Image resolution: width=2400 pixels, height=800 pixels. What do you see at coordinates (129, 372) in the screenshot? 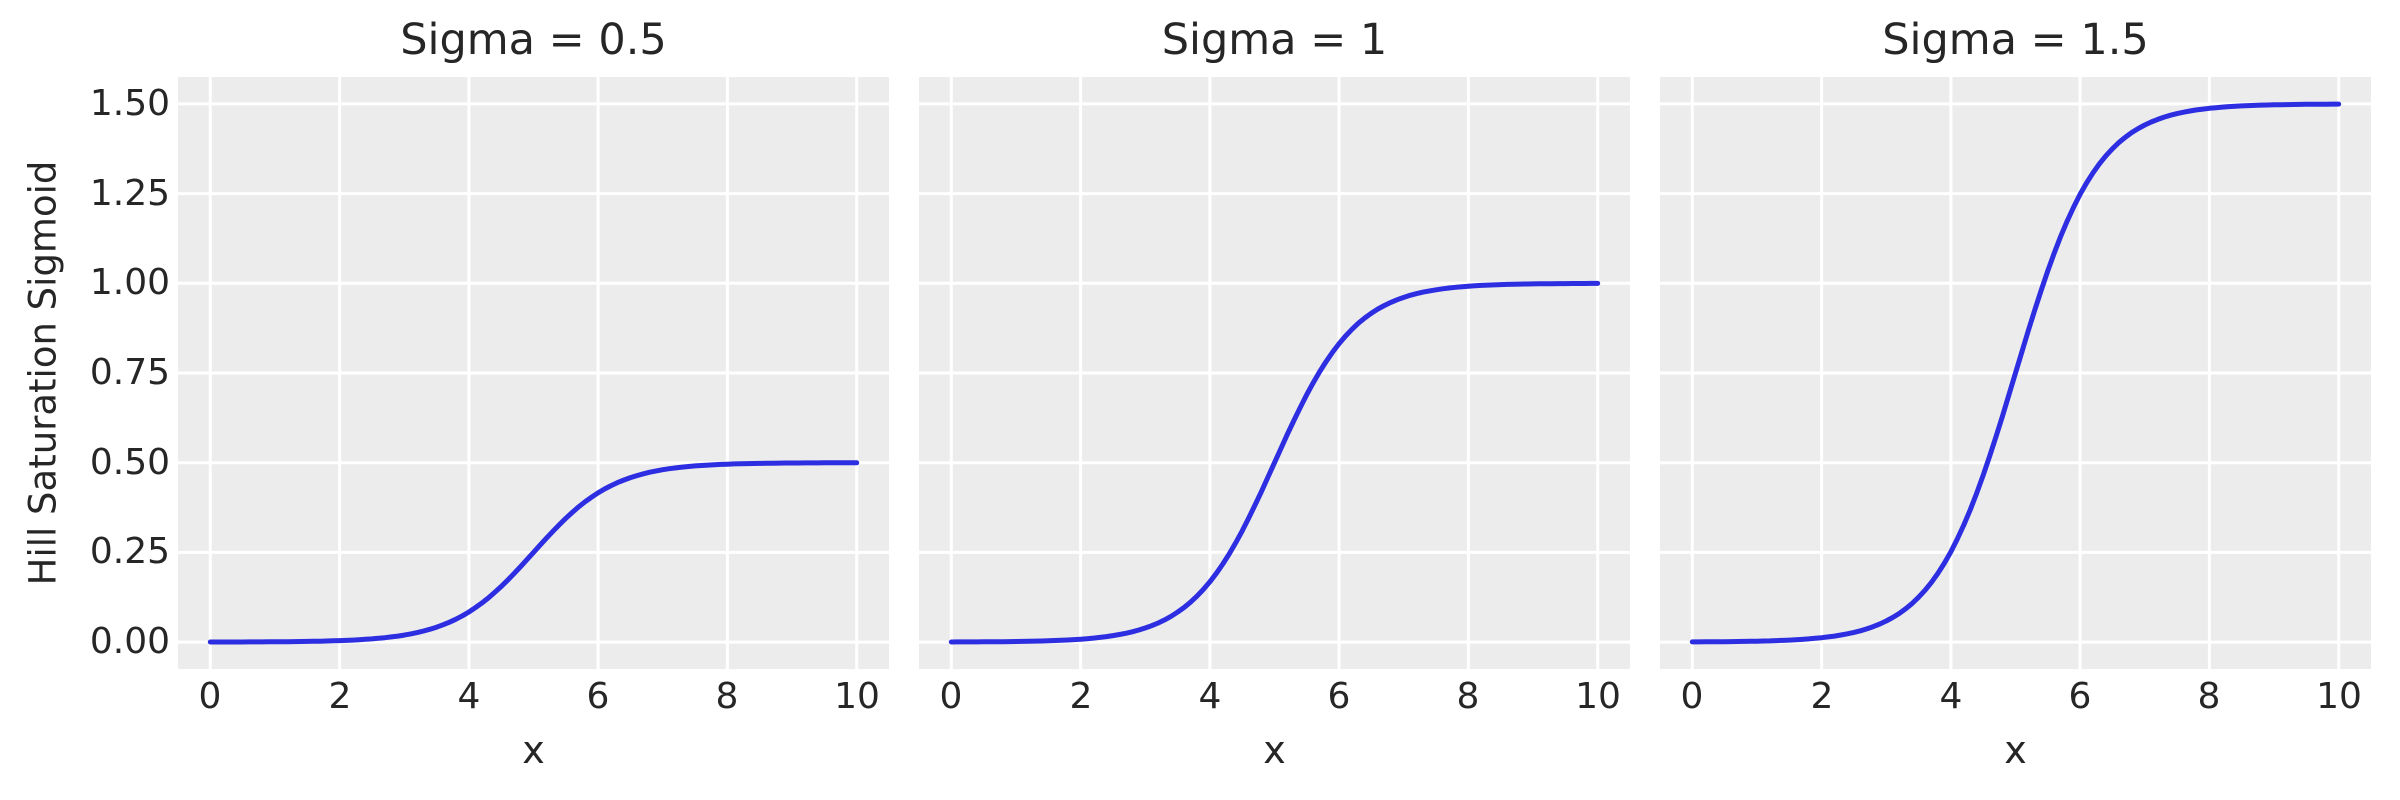
I see `y-tick-label: 0.75` at bounding box center [129, 372].